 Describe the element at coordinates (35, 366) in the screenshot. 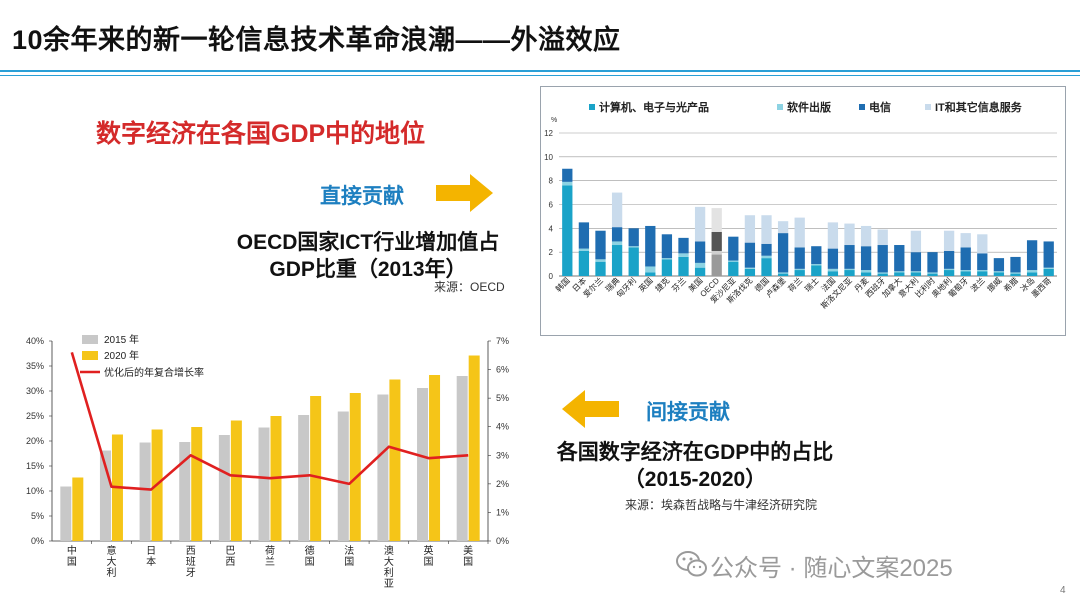

I see `y-tick-label: 35%` at that location.